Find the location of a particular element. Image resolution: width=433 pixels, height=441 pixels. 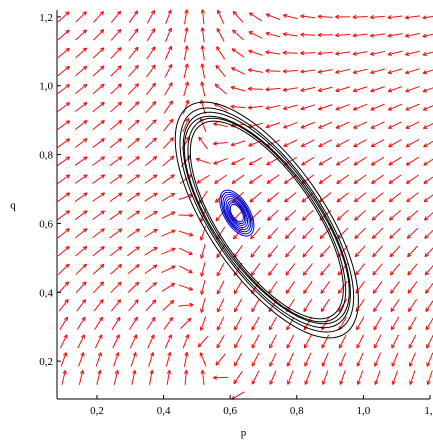

y-axis-label: q is located at coordinates (13, 206).